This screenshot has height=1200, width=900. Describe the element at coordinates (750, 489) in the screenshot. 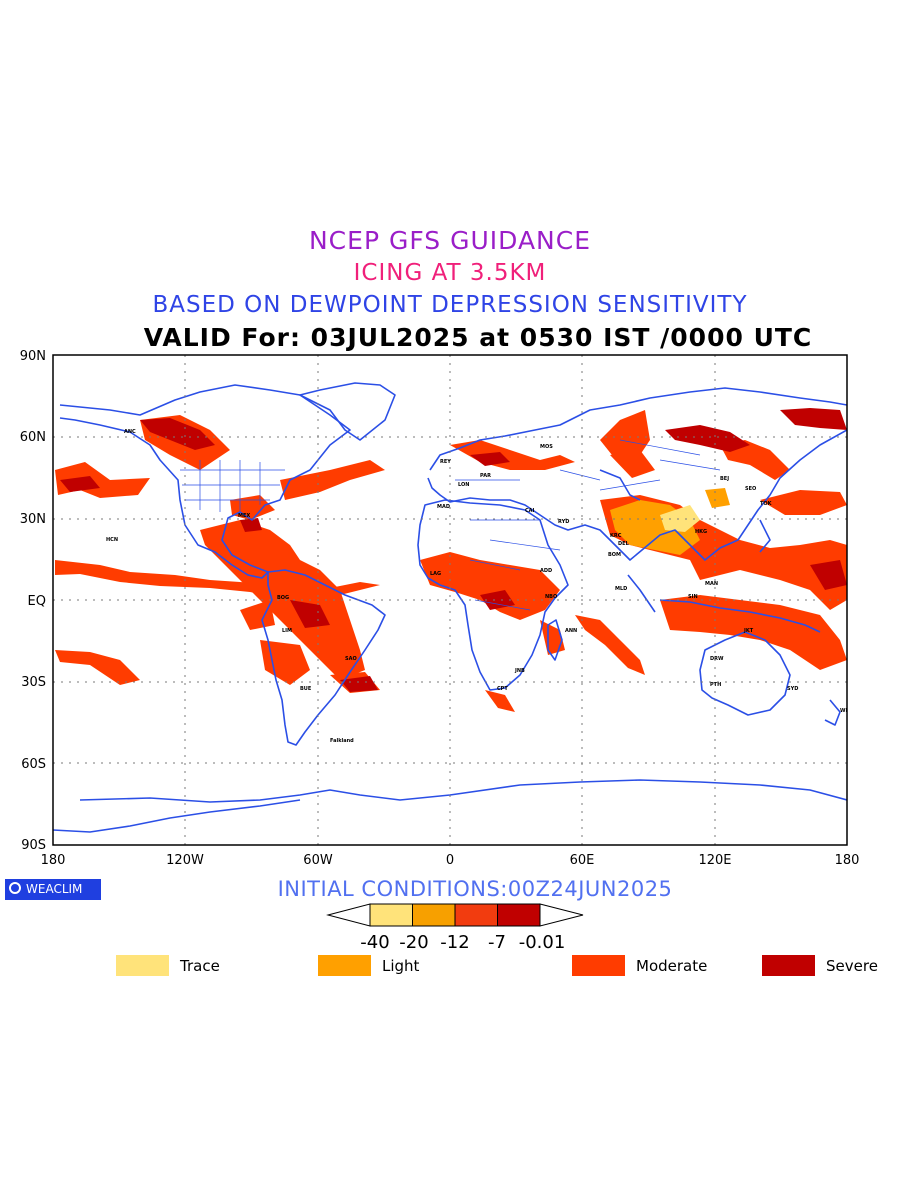

I see `city-label: SEO` at that location.